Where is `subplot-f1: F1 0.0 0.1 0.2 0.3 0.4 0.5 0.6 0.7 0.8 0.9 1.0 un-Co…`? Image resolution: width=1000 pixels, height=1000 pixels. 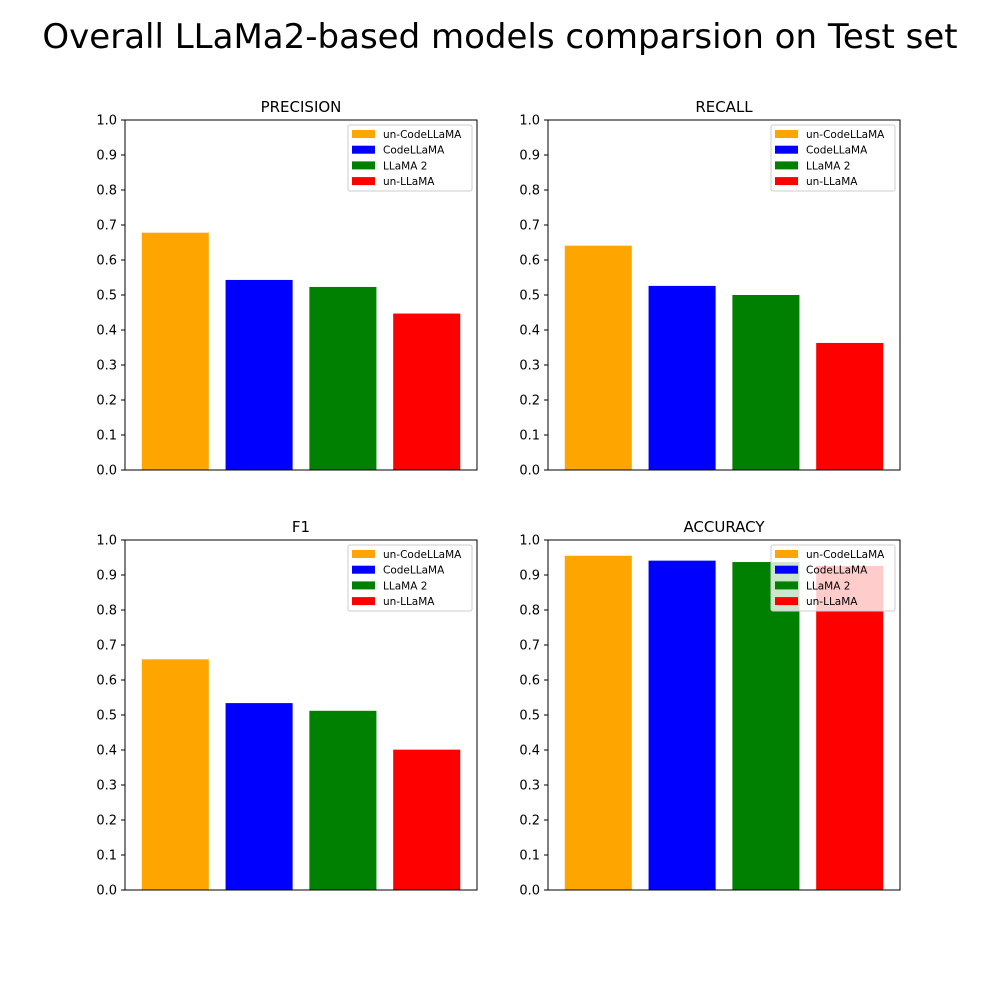
subplot-f1: F1 0.0 0.1 0.2 0.3 0.4 0.5 0.6 0.7 0.8 0.9 1.0 un-Co… is located at coordinates (287, 708).